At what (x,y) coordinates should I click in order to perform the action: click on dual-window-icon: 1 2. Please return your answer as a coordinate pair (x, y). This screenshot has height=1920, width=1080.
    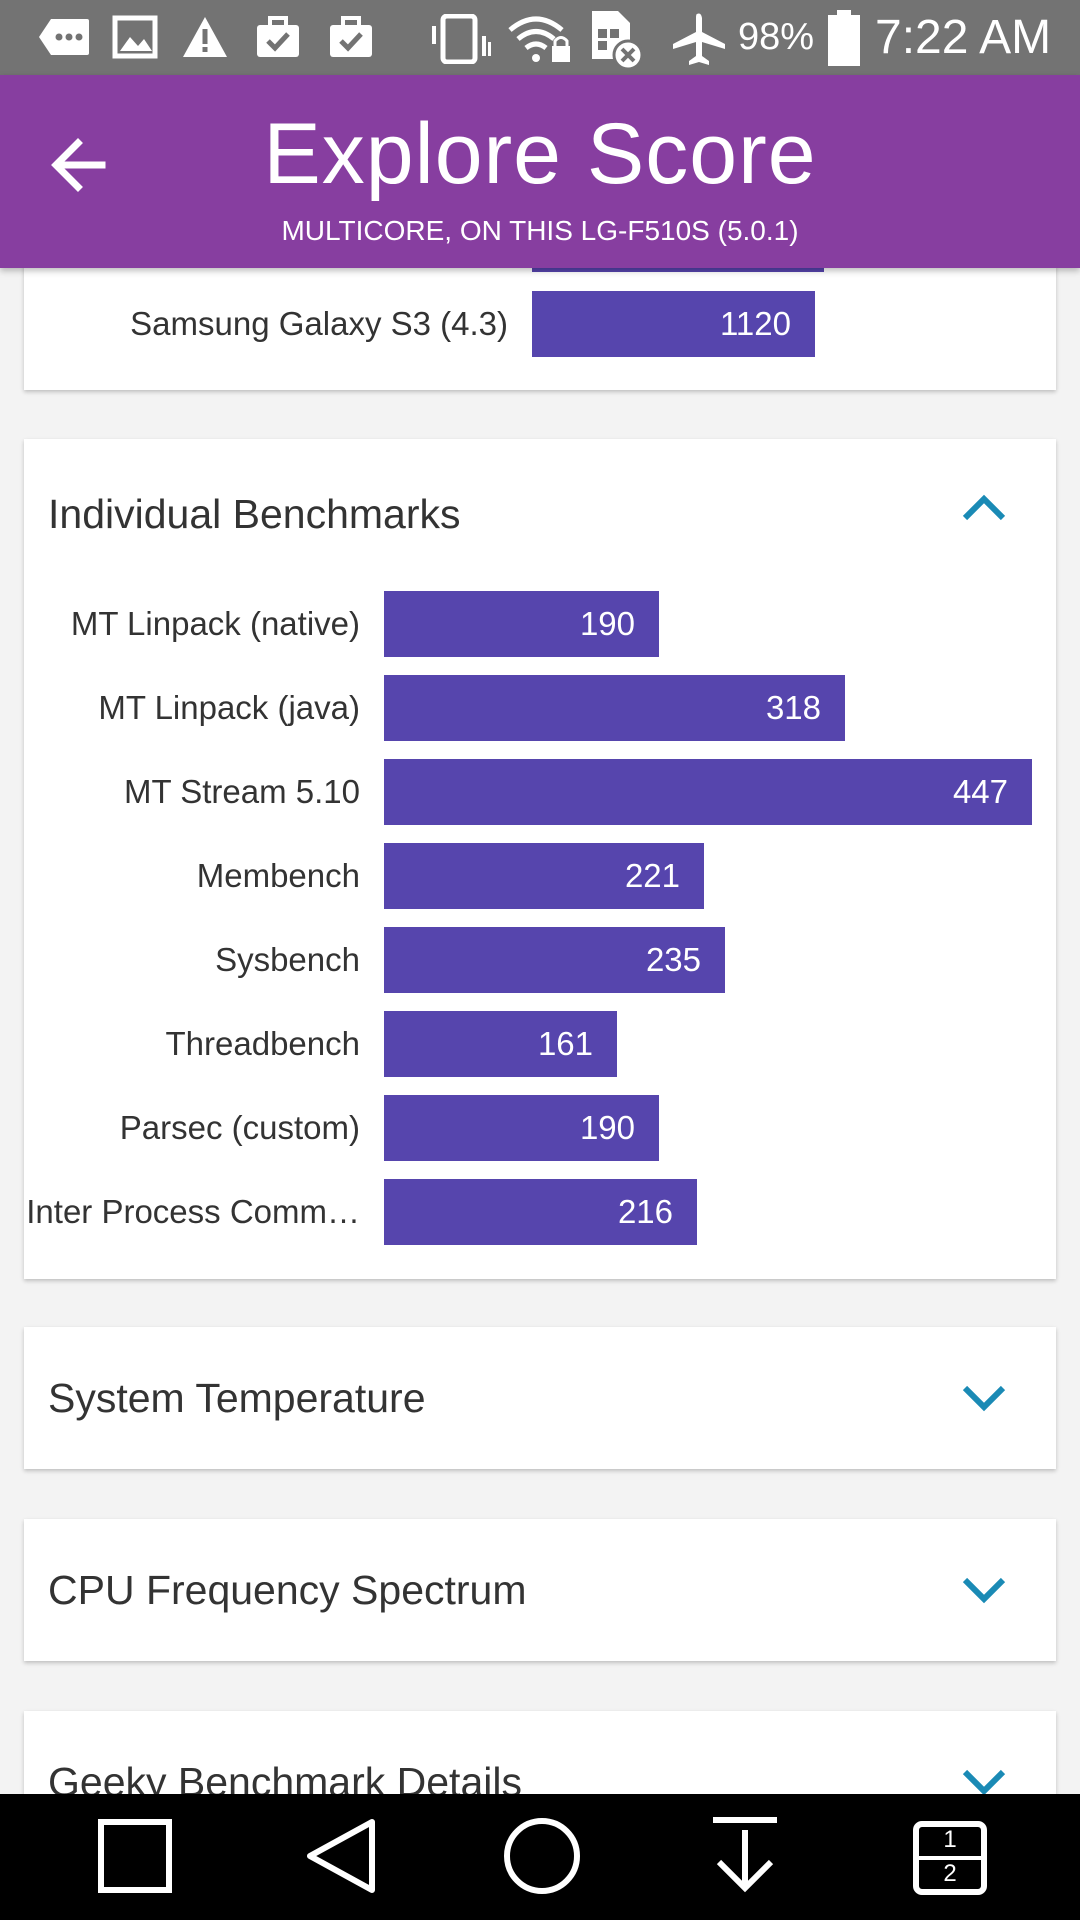
    Looking at the image, I should click on (950, 1858).